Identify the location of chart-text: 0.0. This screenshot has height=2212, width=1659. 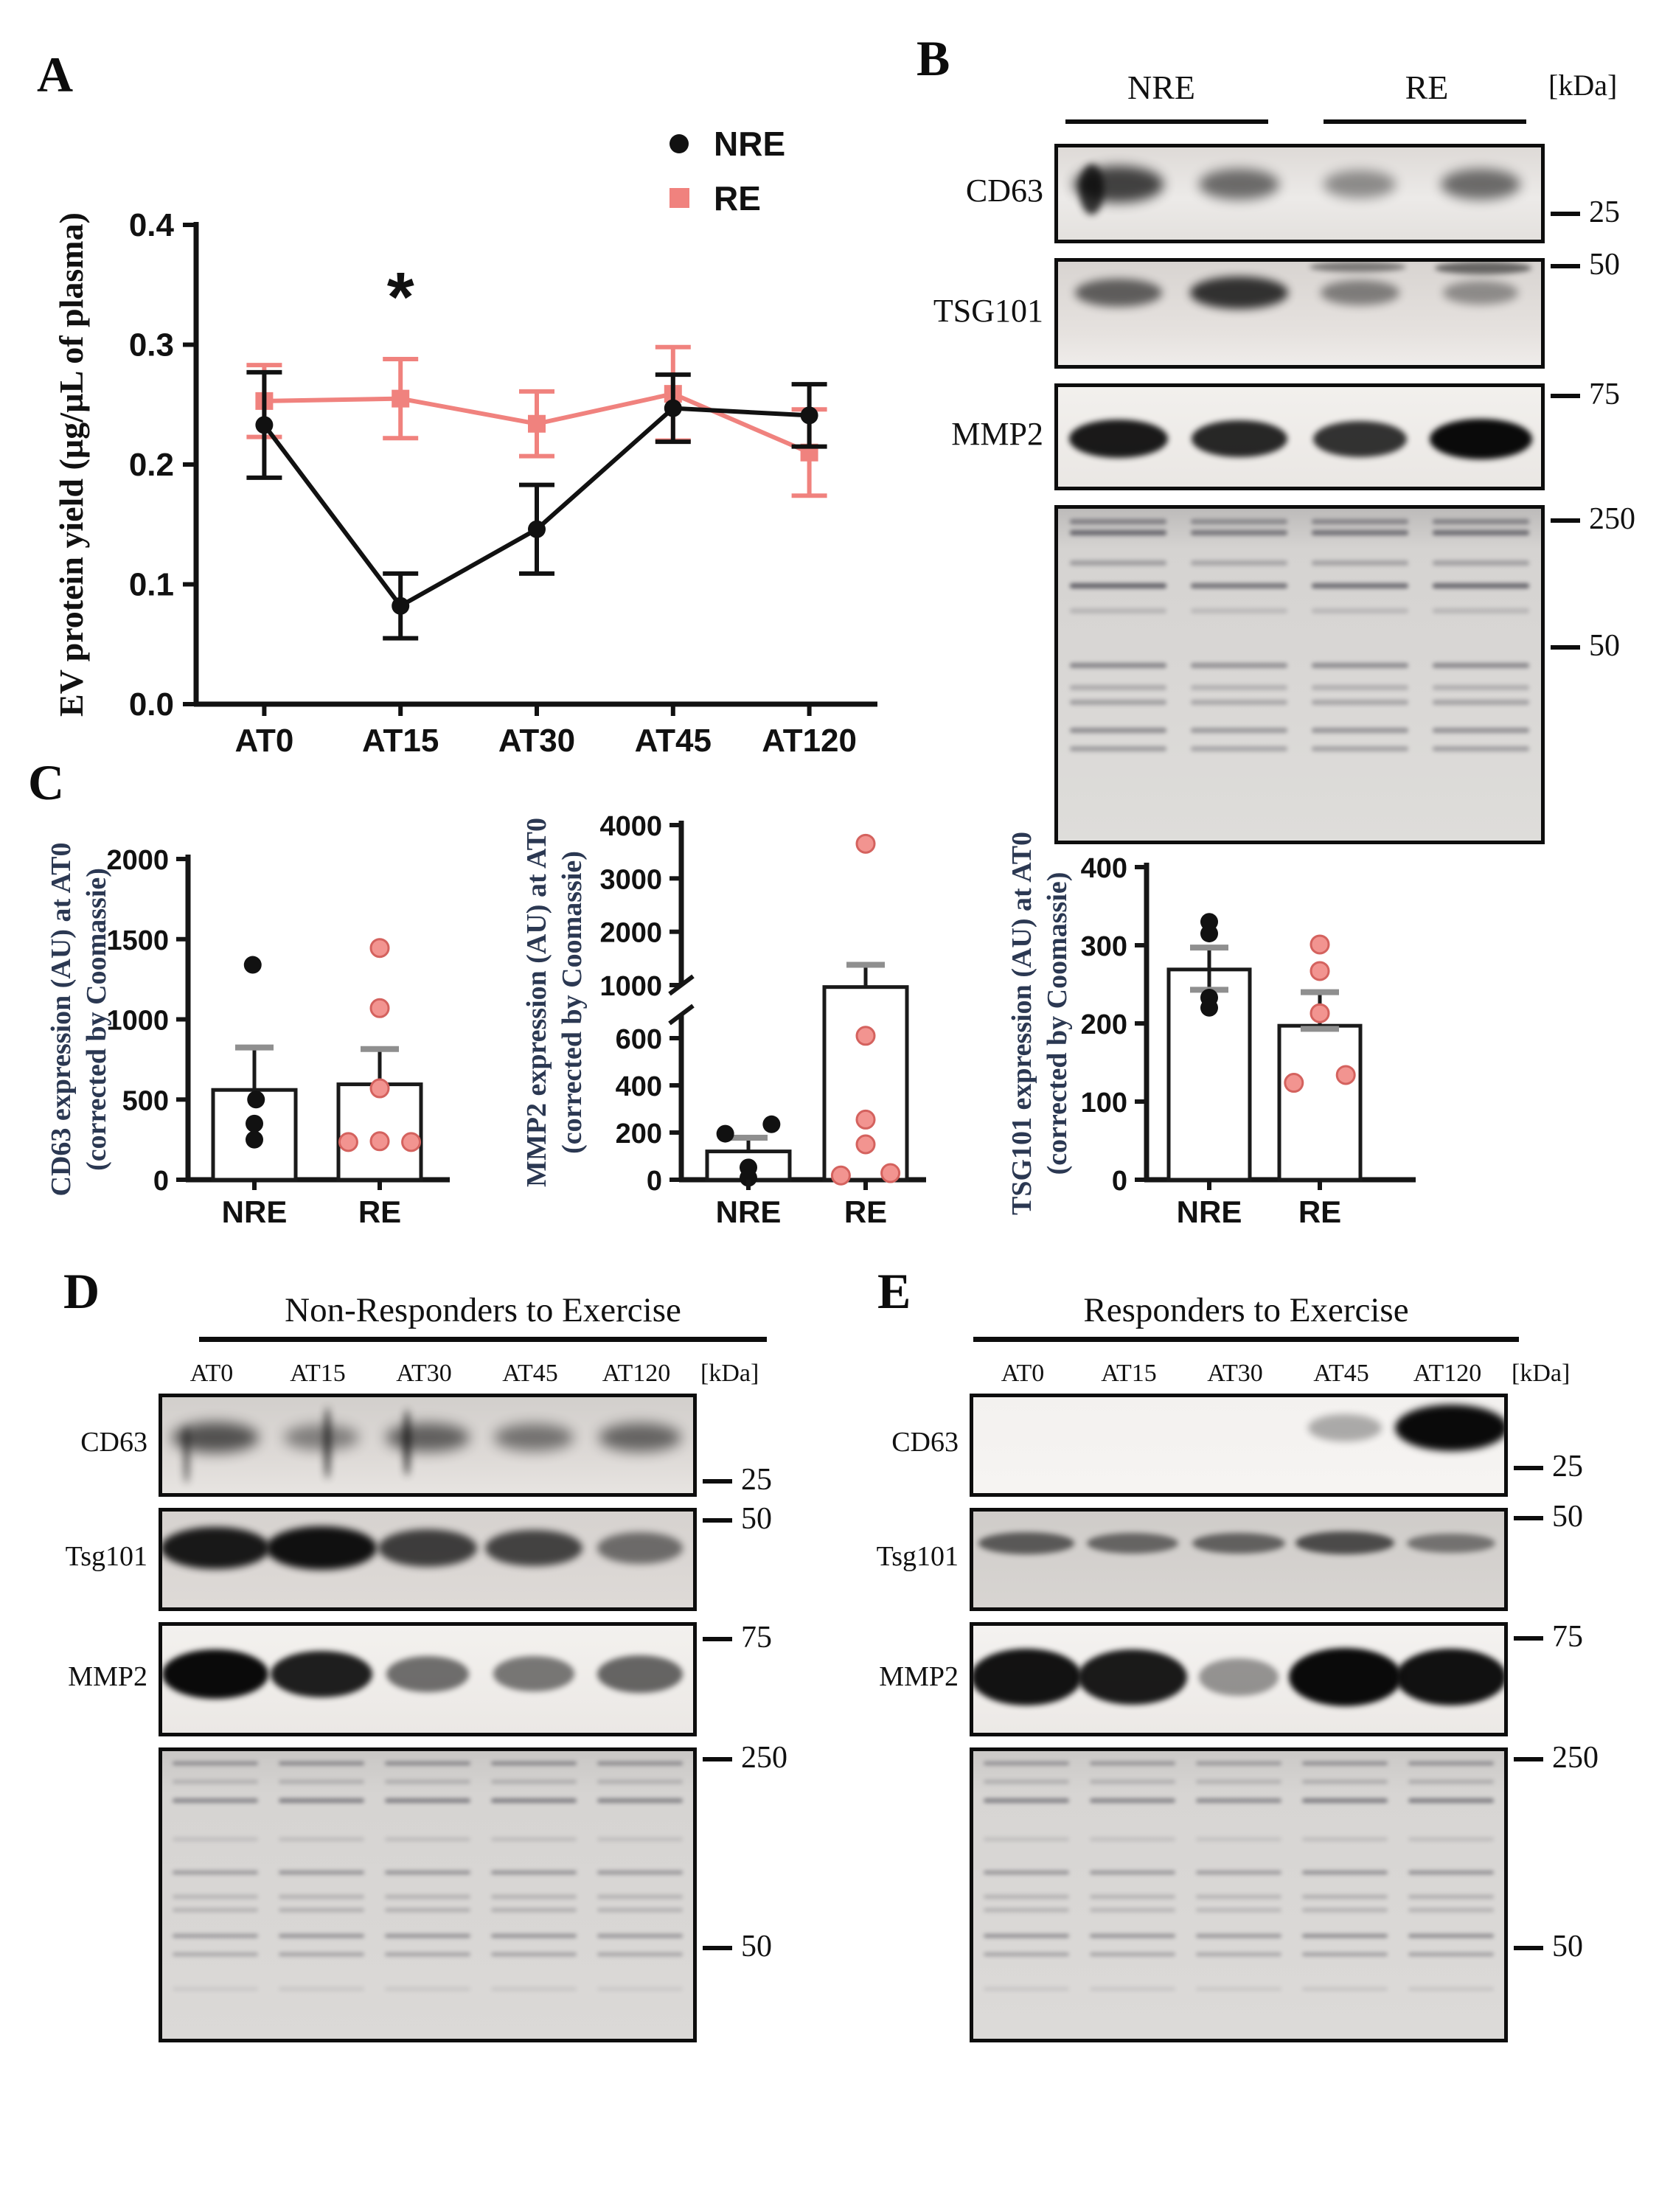
(151, 704).